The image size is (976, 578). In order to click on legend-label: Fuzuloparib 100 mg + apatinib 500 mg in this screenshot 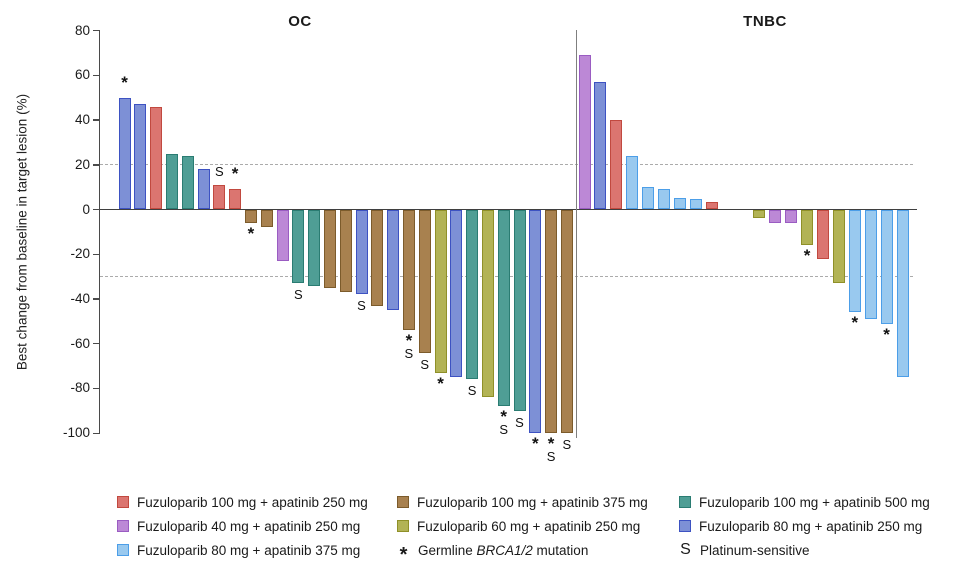, I will do `click(814, 502)`.